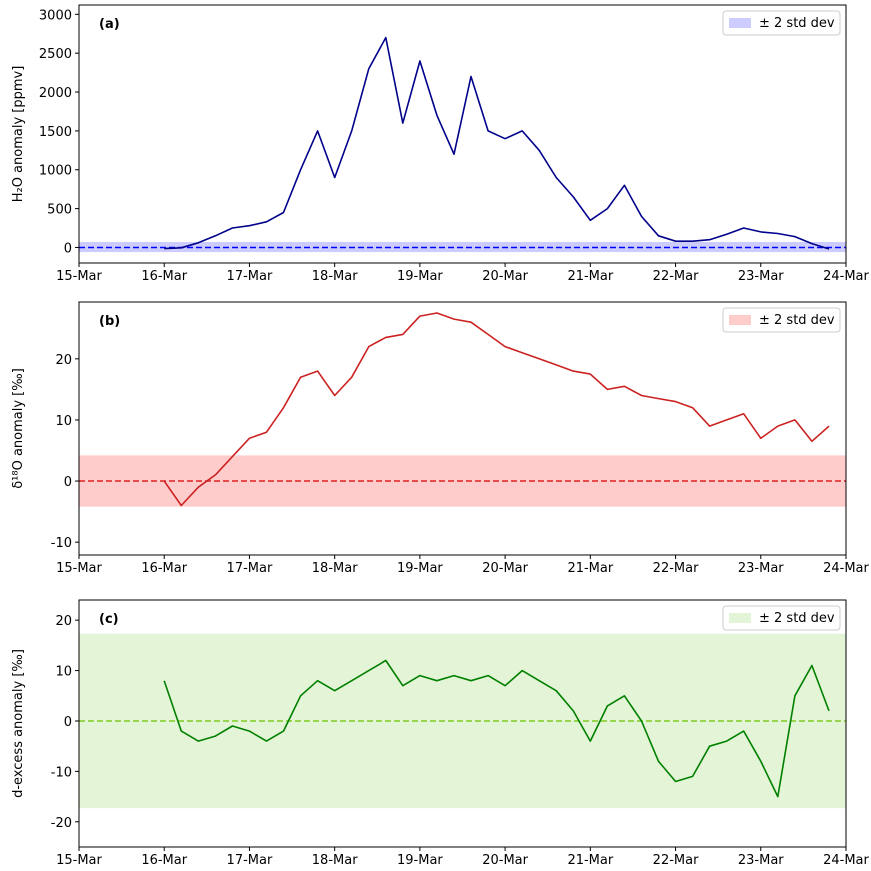 The height and width of the screenshot is (871, 871). What do you see at coordinates (61, 823) in the screenshot?
I see `y-tick-label: -20` at bounding box center [61, 823].